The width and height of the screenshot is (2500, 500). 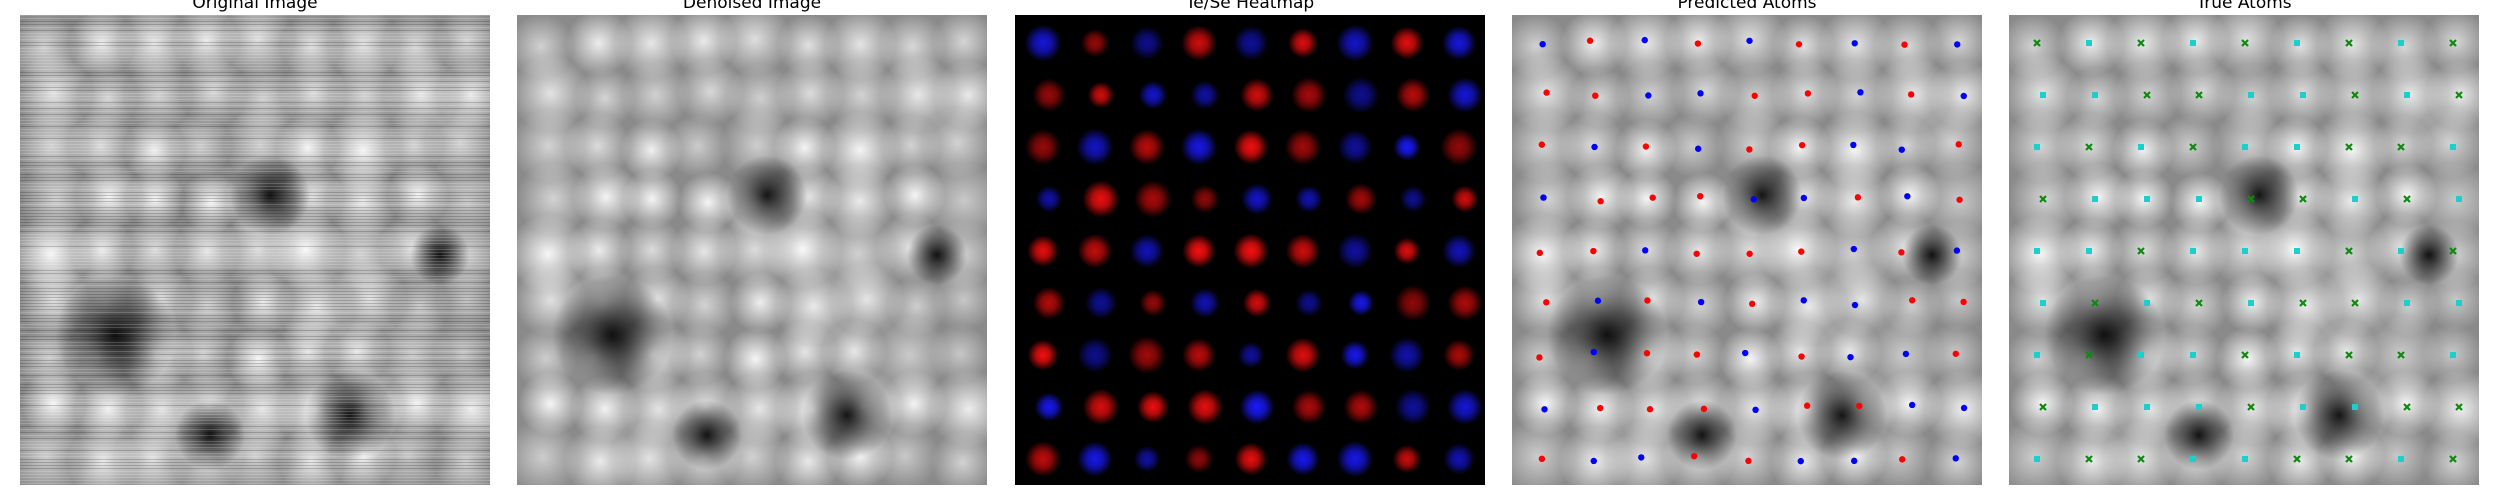 I want to click on panel-title: Te/Se Heatmap, so click(x=1250, y=6).